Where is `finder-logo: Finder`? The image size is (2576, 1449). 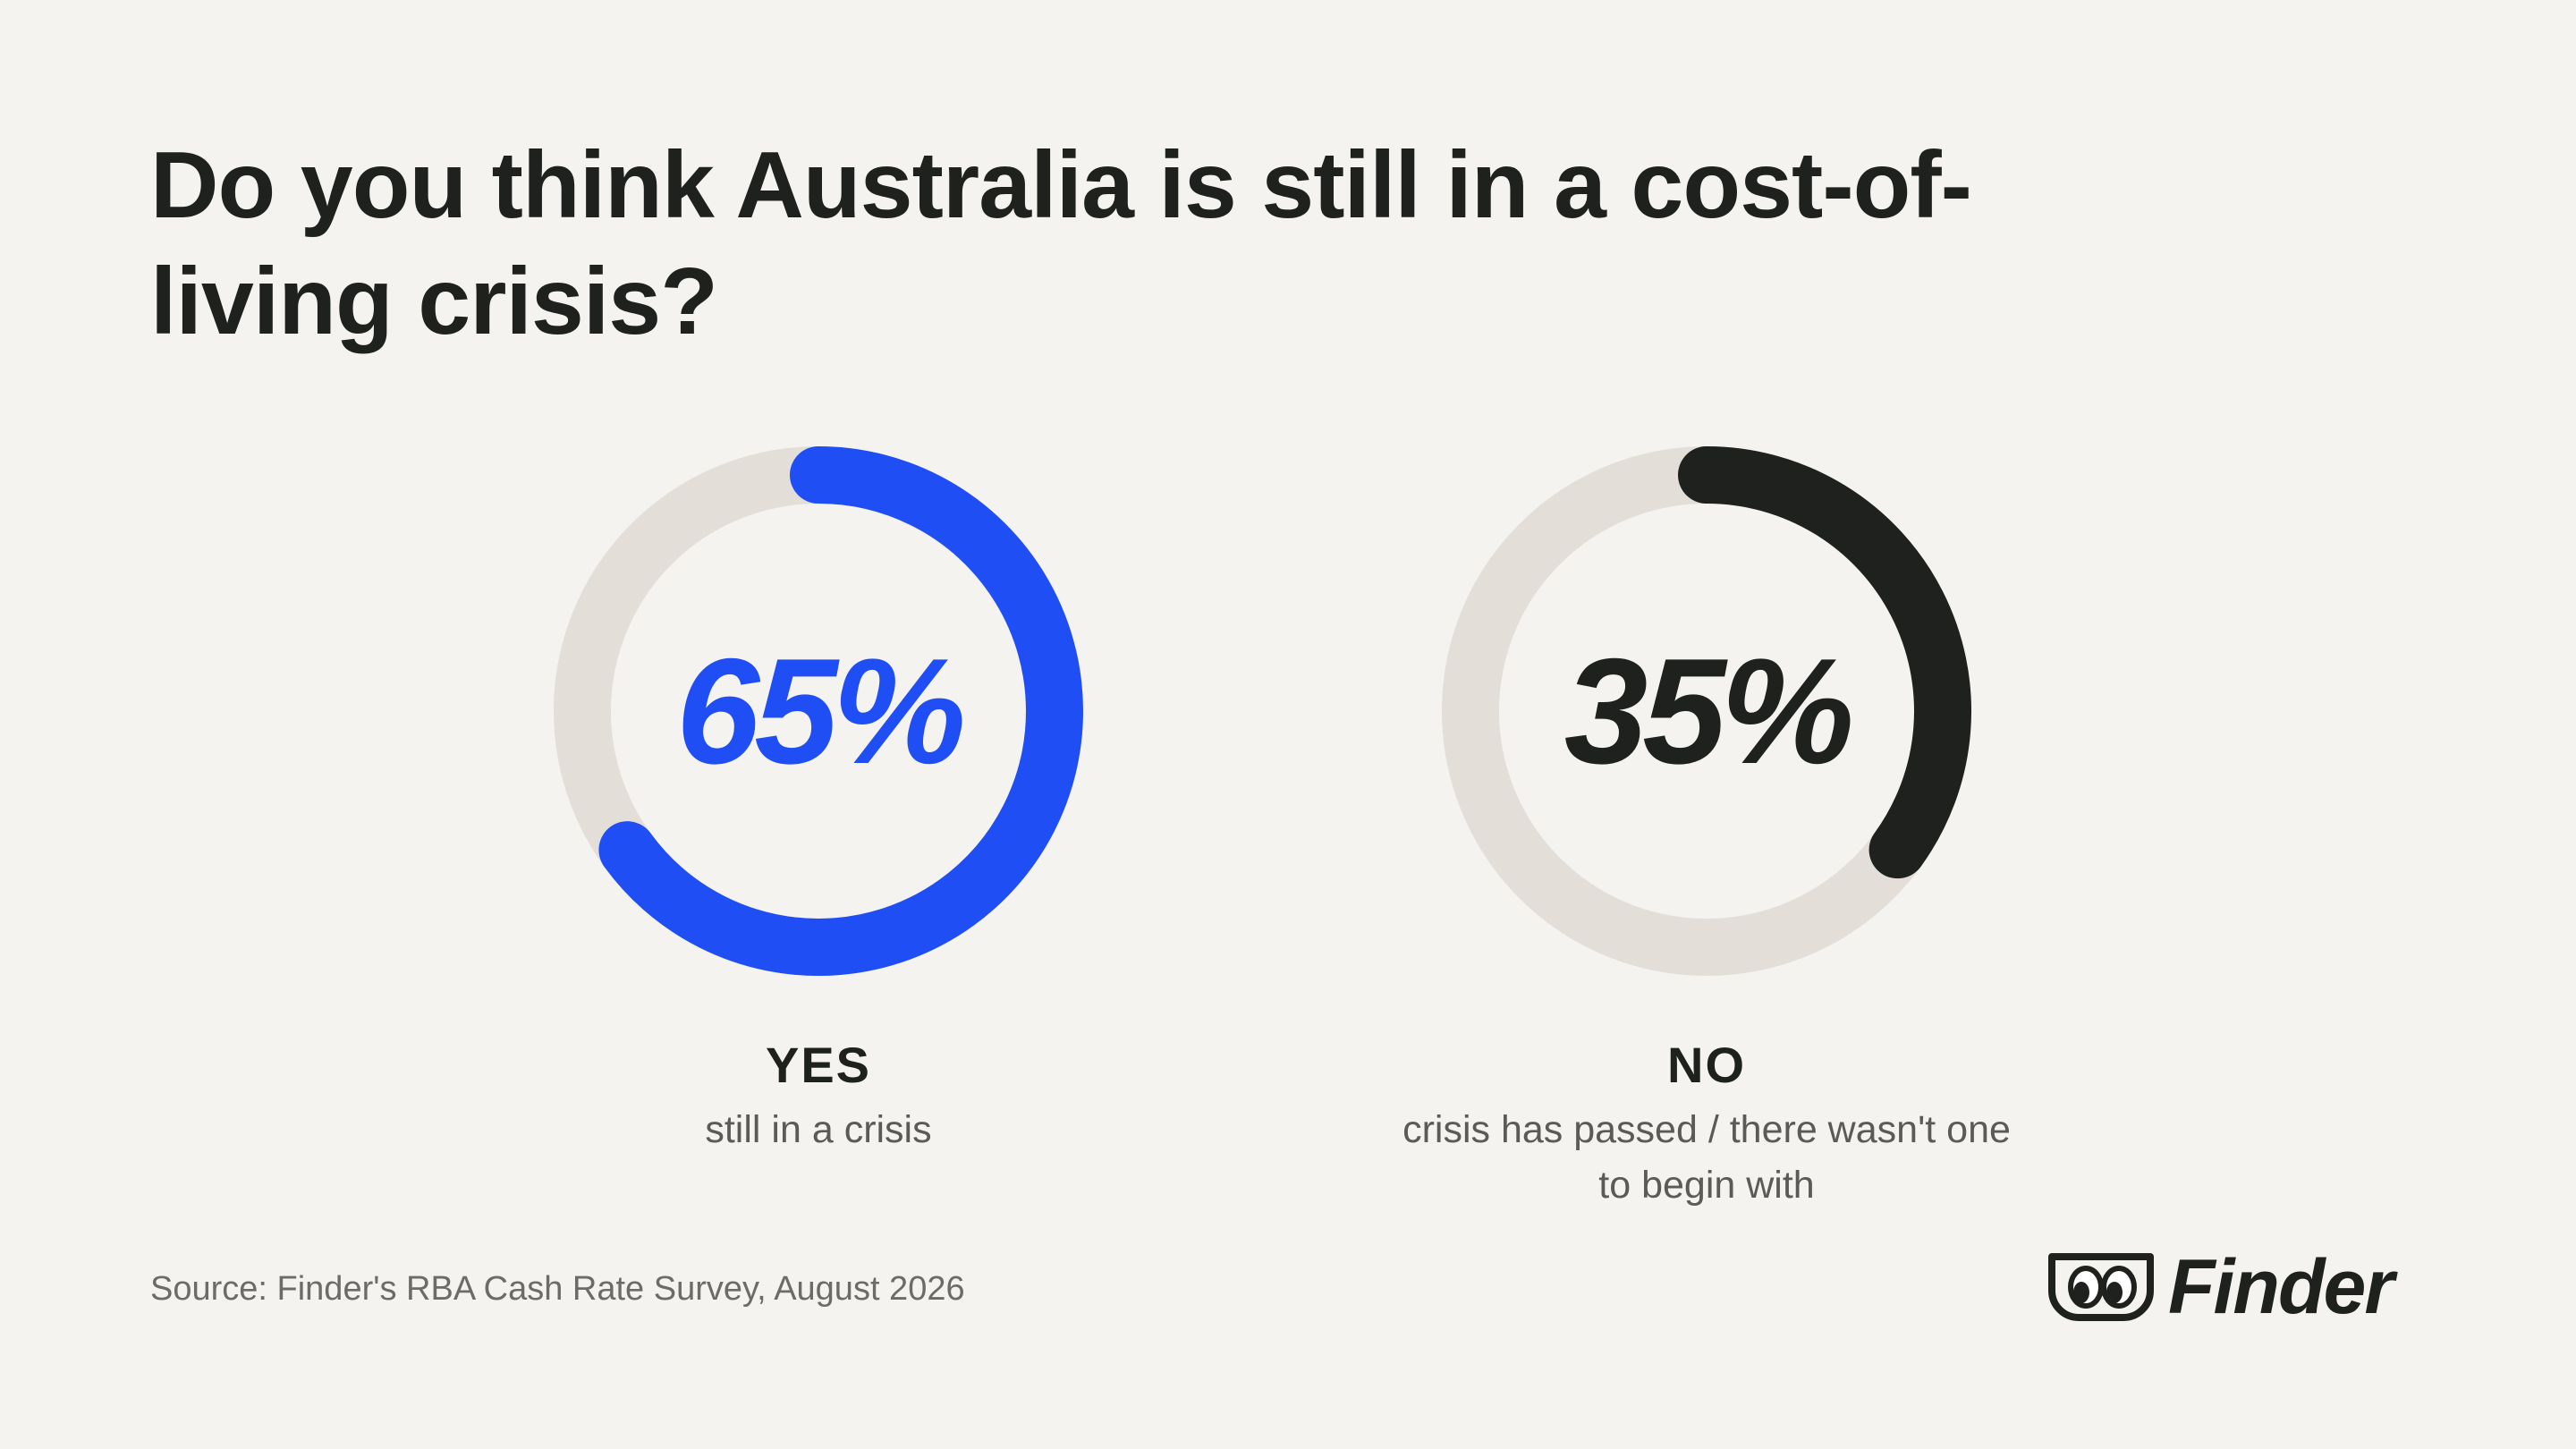 finder-logo: Finder is located at coordinates (2220, 1287).